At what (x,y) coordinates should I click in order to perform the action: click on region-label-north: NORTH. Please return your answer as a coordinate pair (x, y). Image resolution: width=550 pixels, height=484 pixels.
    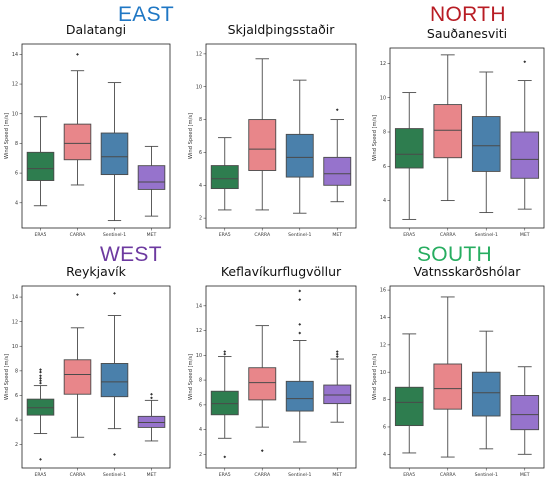
    Looking at the image, I should click on (468, 14).